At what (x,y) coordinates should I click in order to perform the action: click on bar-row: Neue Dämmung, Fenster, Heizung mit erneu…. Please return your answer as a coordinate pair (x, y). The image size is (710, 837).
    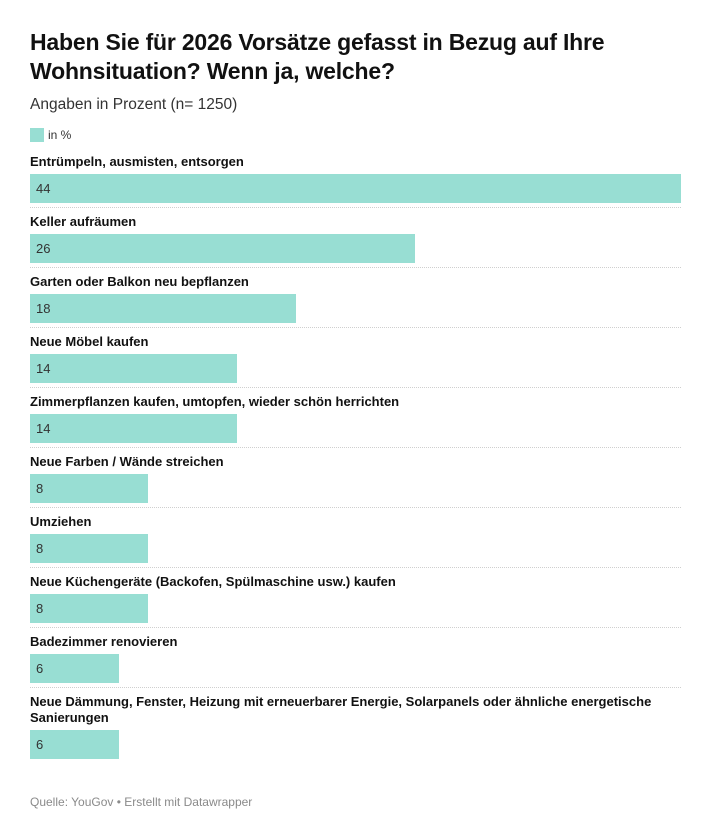
    Looking at the image, I should click on (355, 728).